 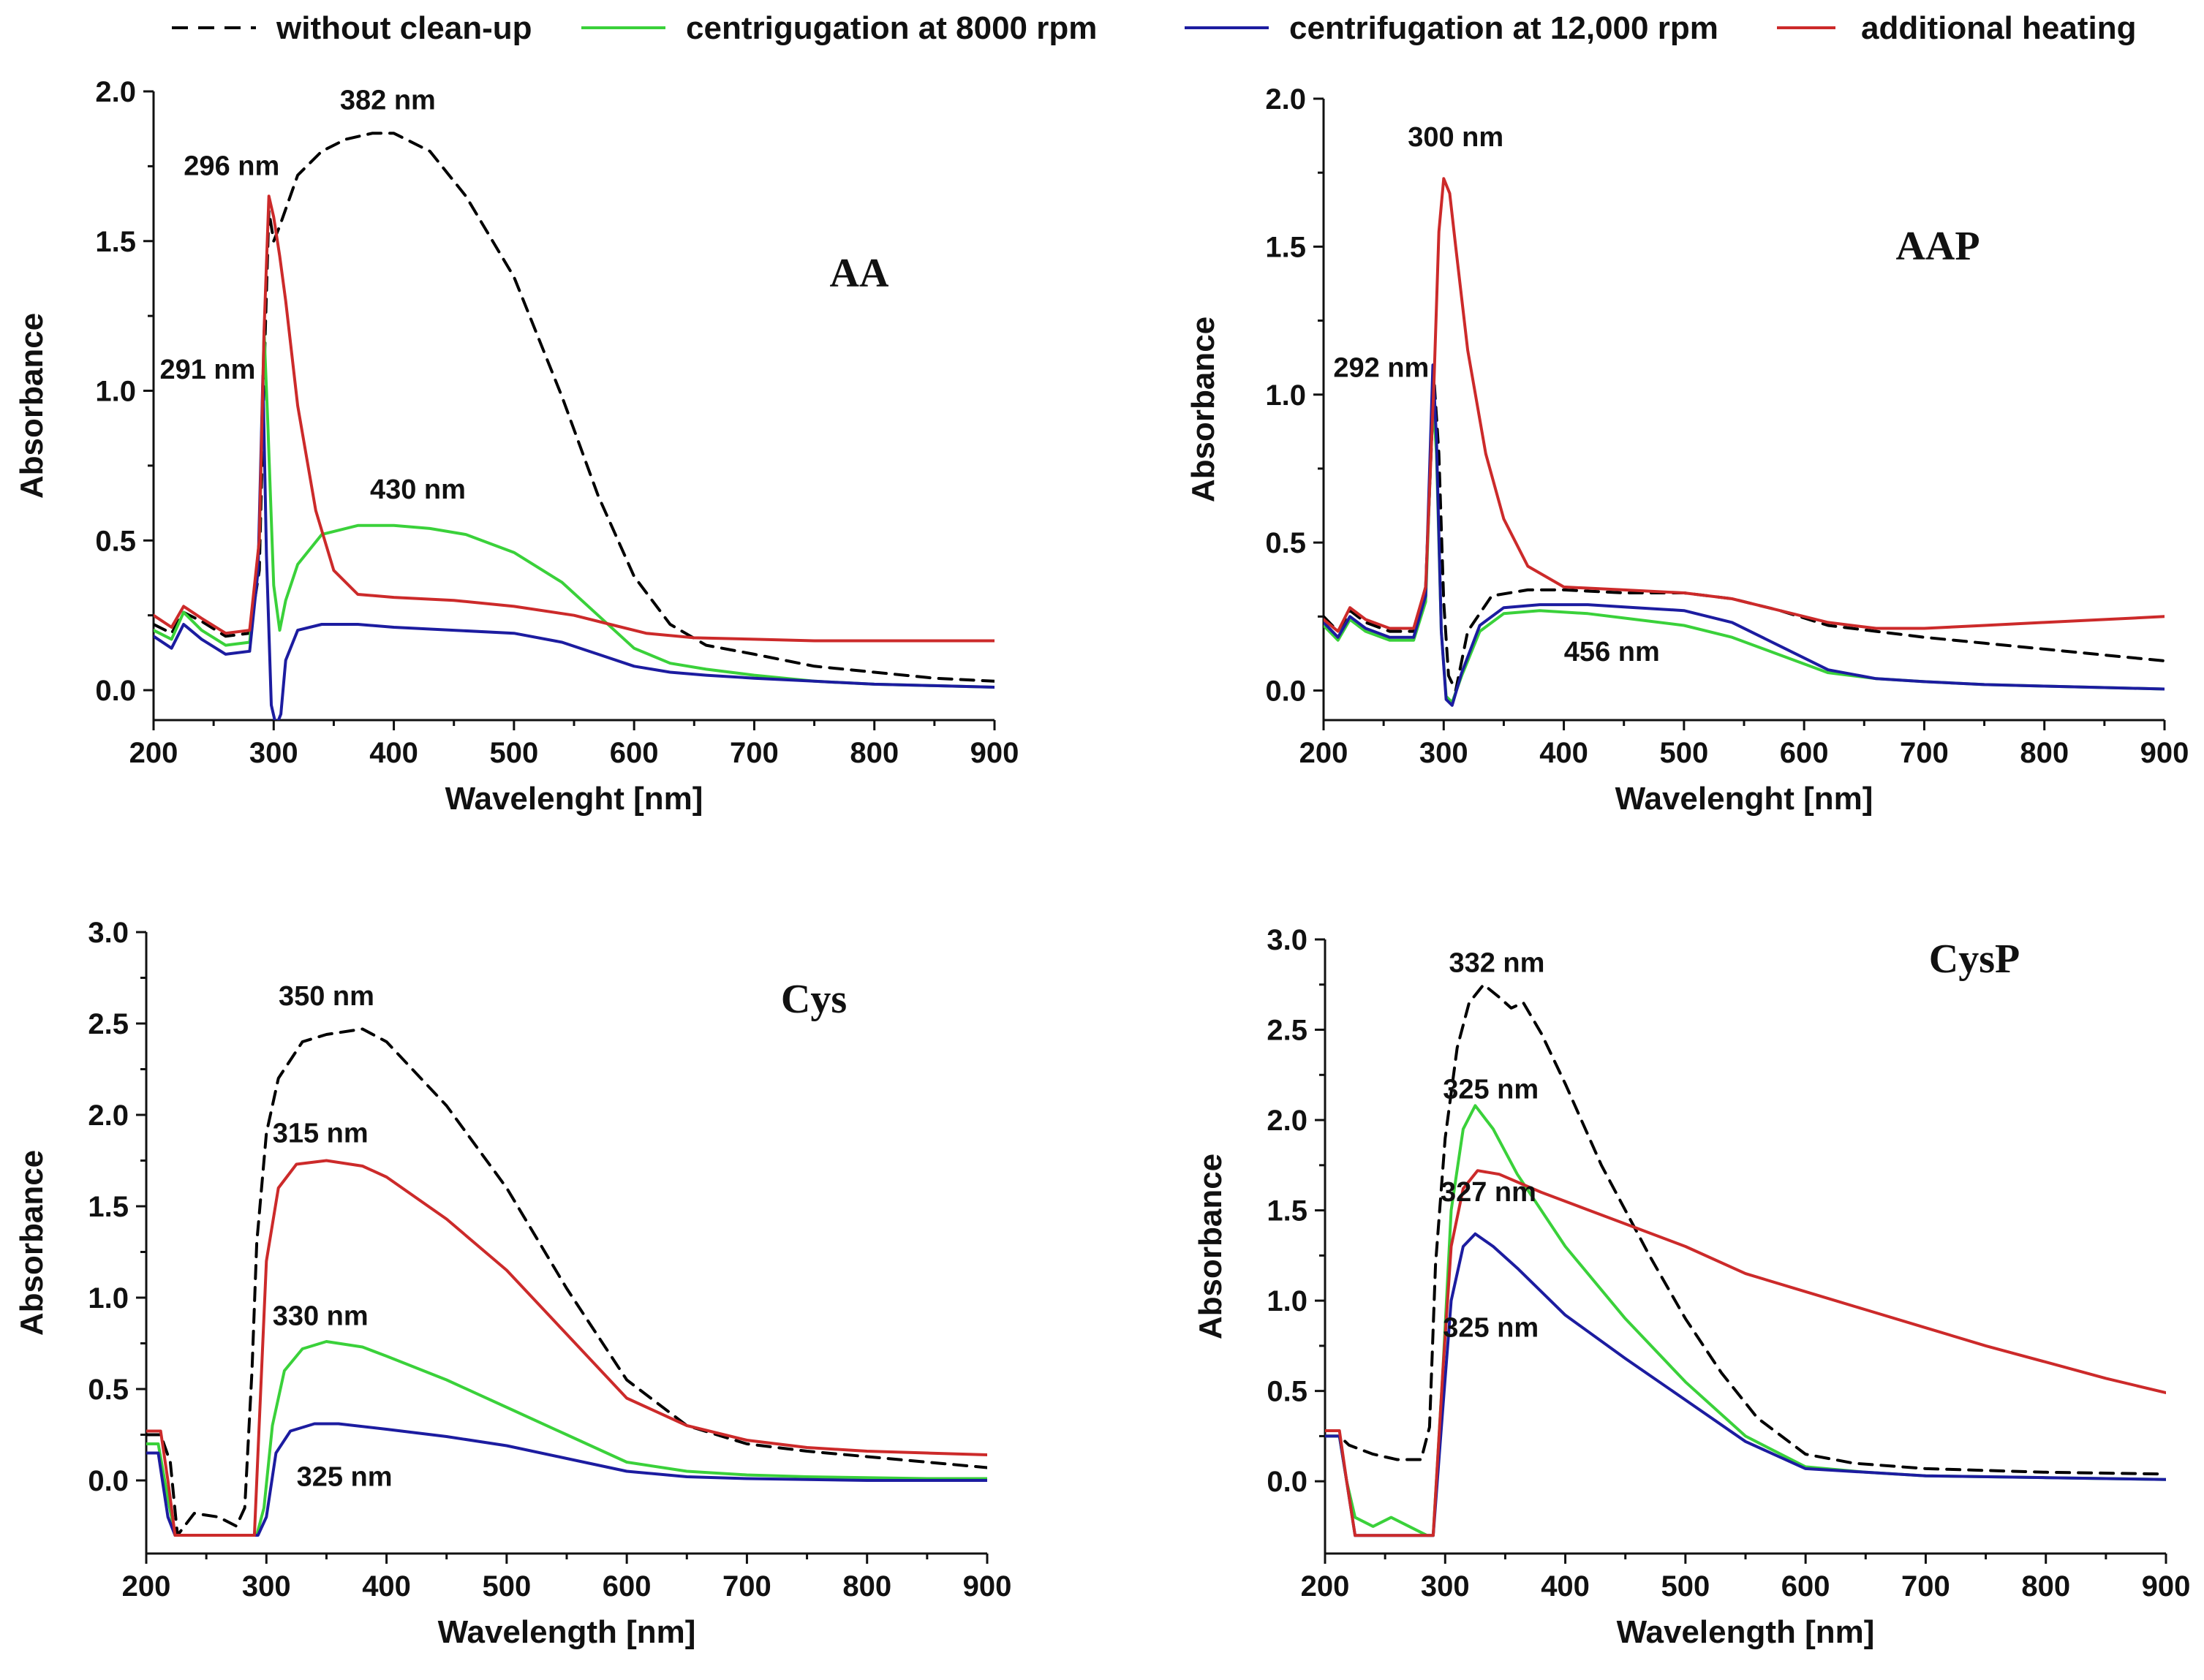 What do you see at coordinates (1504, 28) in the screenshot?
I see `legend-label-centrifugation-at-12-000-rpm: centrifugation at 12,000 rpm` at bounding box center [1504, 28].